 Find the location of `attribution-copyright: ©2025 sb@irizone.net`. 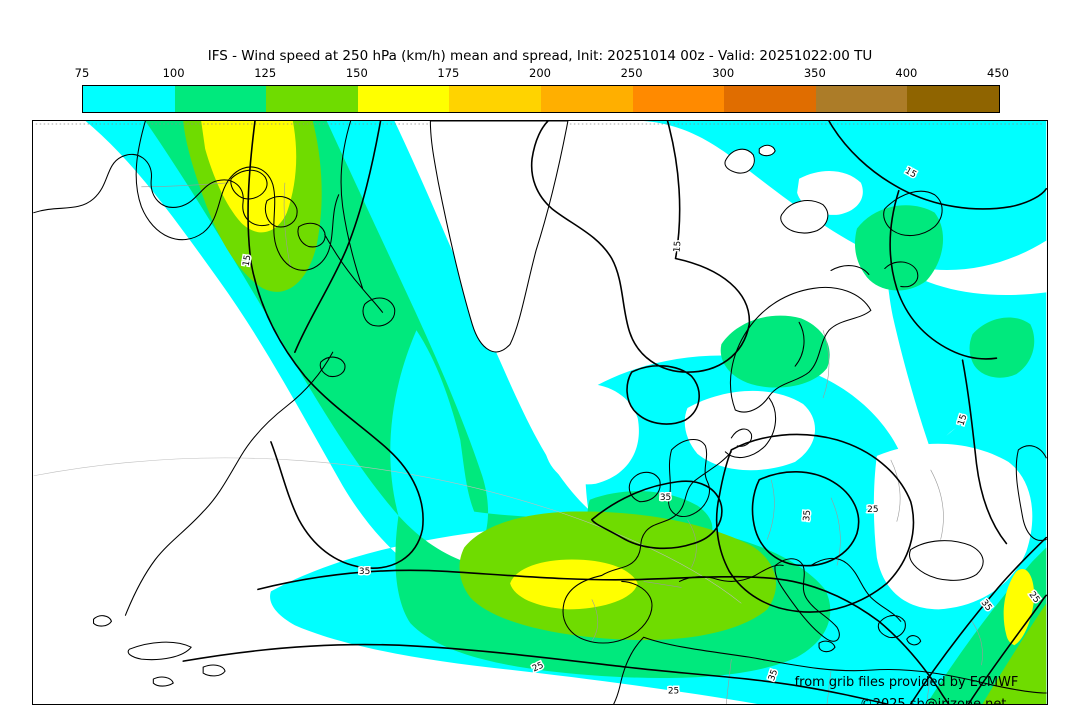

attribution-copyright: ©2025 sb@irizone.net is located at coordinates (933, 700).